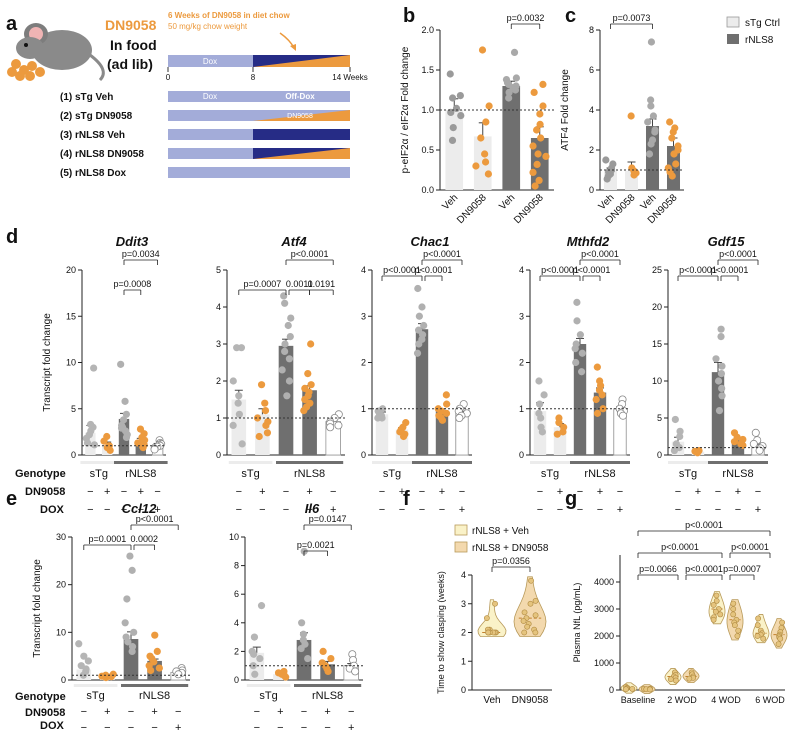  What do you see at coordinates (463, 661) in the screenshot?
I see `y-tick-label: 1` at bounding box center [463, 661].